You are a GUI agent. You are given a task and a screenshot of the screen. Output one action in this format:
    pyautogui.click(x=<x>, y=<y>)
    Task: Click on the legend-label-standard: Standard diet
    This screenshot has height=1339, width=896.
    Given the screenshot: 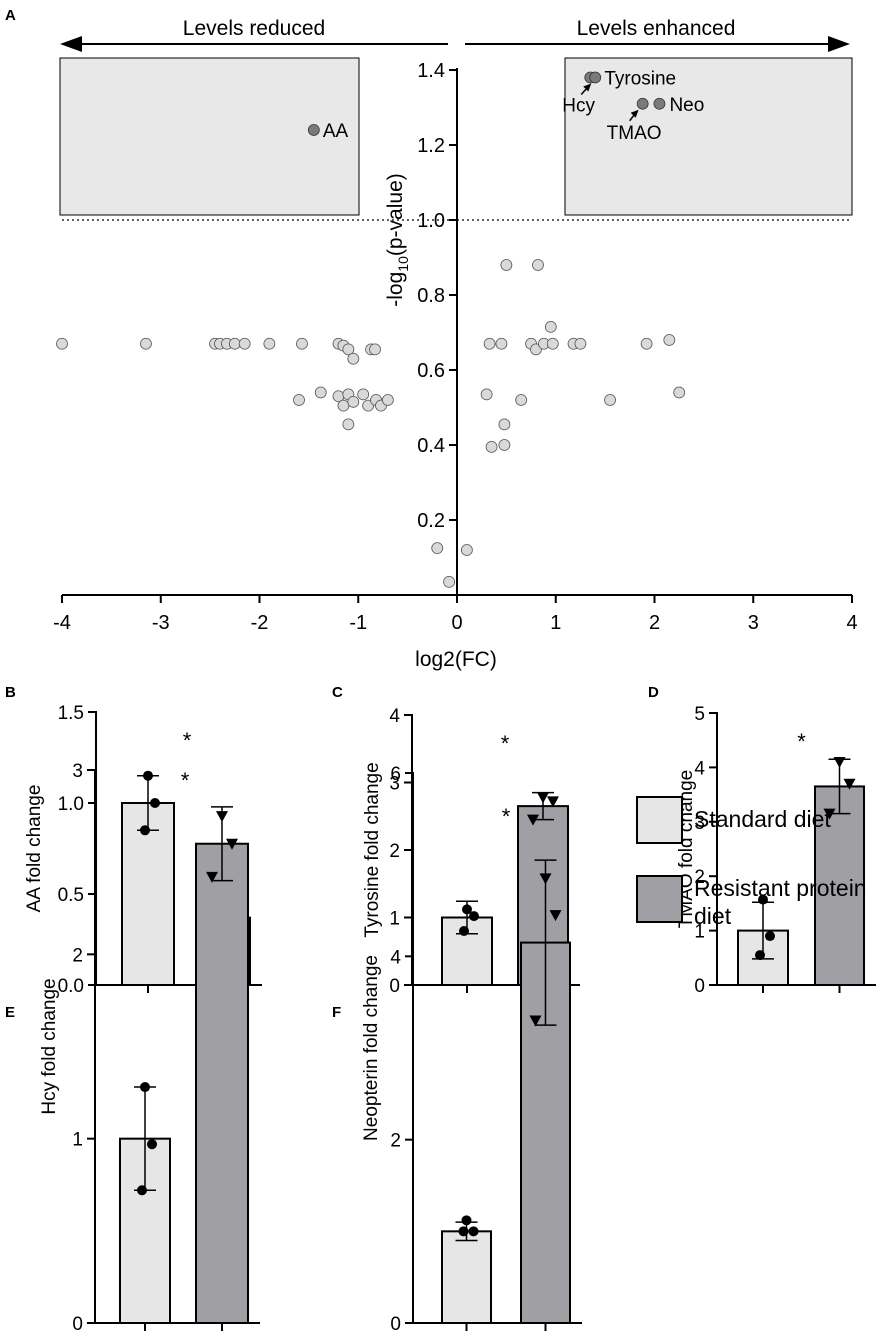 What is the action you would take?
    pyautogui.click(x=762, y=819)
    